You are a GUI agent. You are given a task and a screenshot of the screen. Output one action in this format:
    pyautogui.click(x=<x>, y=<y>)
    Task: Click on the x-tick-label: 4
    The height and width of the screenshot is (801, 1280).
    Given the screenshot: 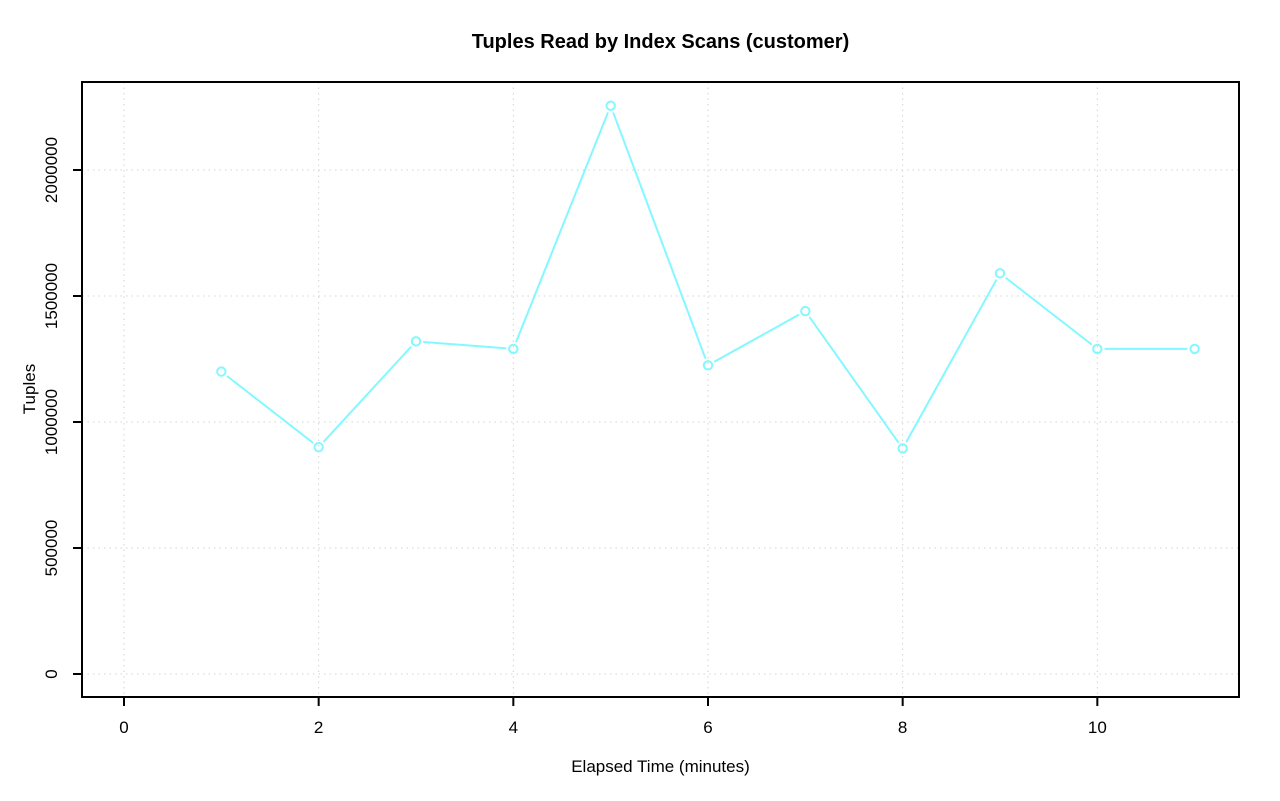 What is the action you would take?
    pyautogui.click(x=513, y=727)
    